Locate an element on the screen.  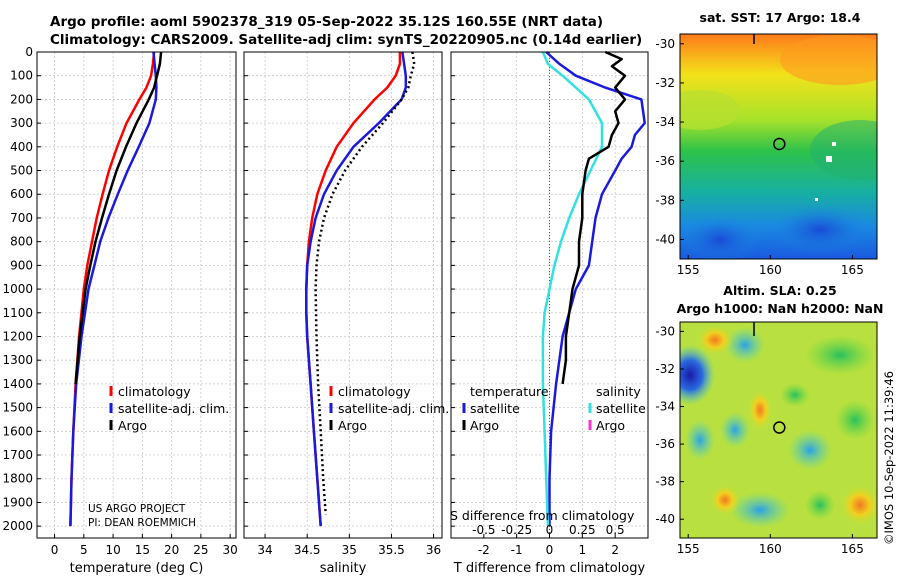
x-tick-label: 30 is located at coordinates (230, 550).